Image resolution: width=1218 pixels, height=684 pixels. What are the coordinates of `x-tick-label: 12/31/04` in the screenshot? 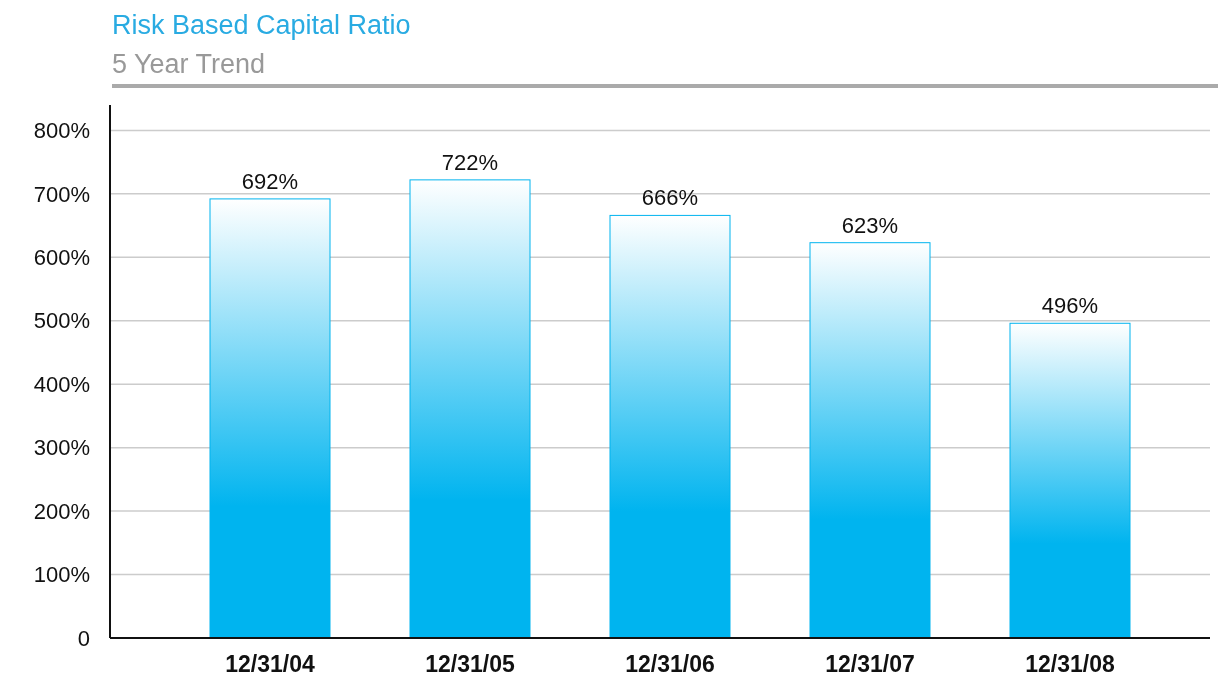 It's located at (270, 664).